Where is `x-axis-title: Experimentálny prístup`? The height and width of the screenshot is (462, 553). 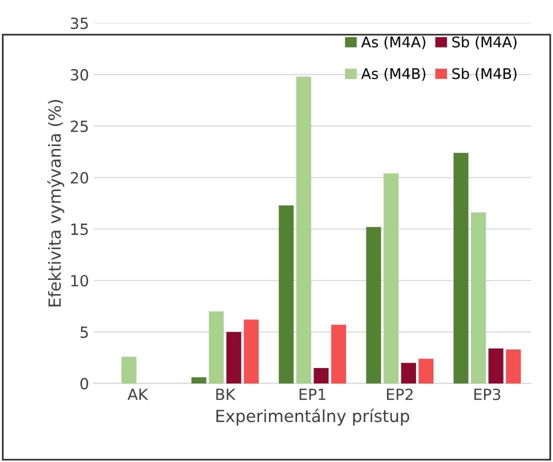 x-axis-title: Experimentálny prístup is located at coordinates (313, 417).